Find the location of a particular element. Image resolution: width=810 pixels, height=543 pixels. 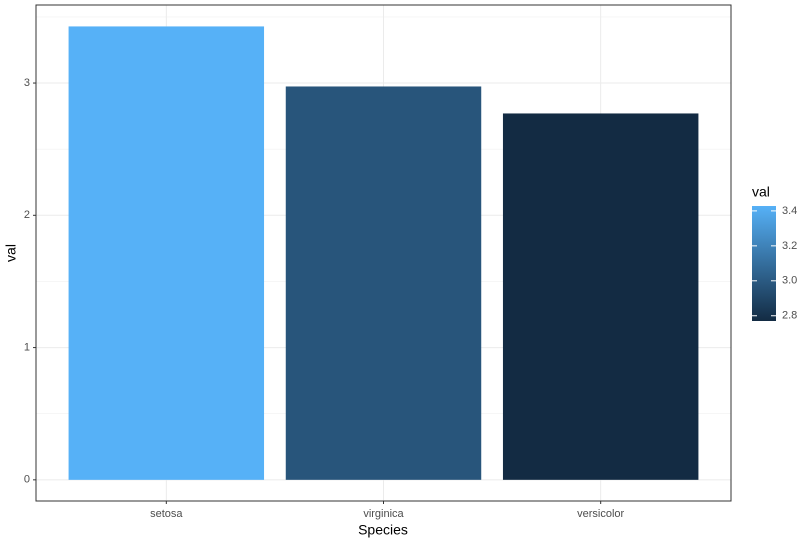

y-tick-label: 0 is located at coordinates (27, 480).